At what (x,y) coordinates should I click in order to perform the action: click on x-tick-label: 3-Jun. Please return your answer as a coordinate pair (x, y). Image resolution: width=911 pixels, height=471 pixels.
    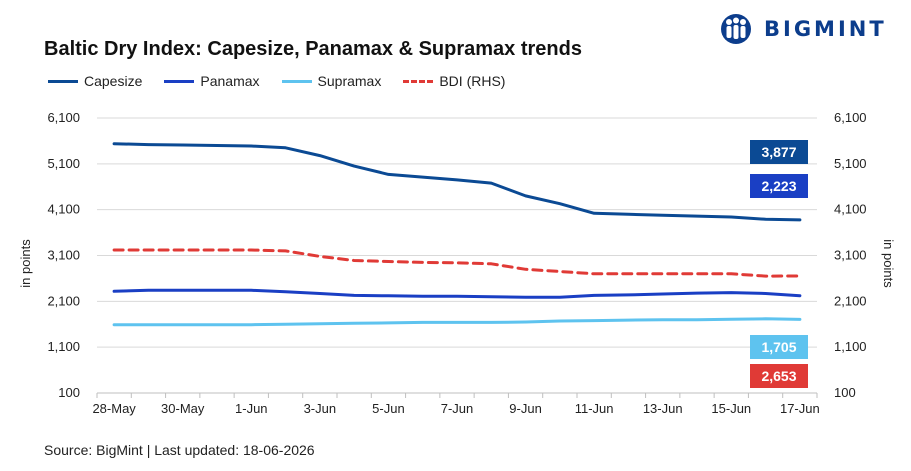
    Looking at the image, I should click on (320, 408).